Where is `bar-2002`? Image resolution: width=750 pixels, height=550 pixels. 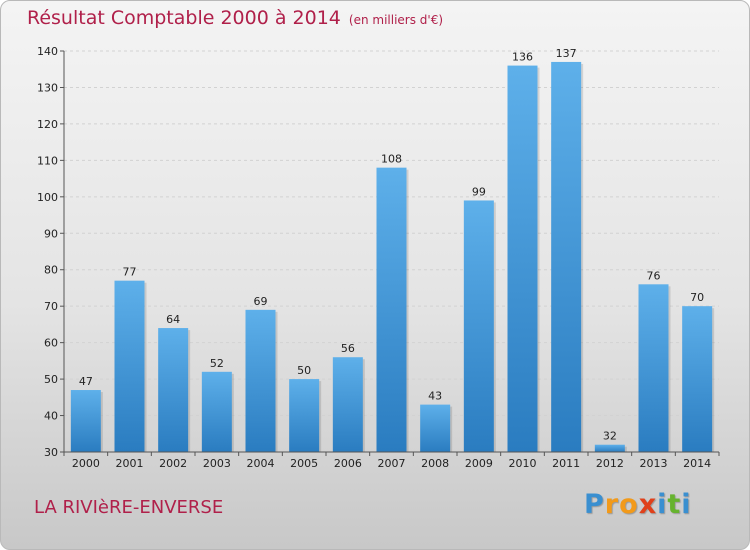 bar-2002 is located at coordinates (173, 390).